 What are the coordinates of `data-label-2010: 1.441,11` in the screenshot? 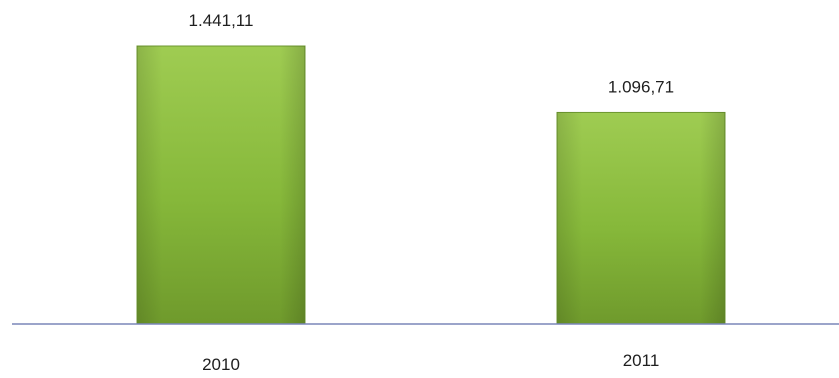 It's located at (221, 20).